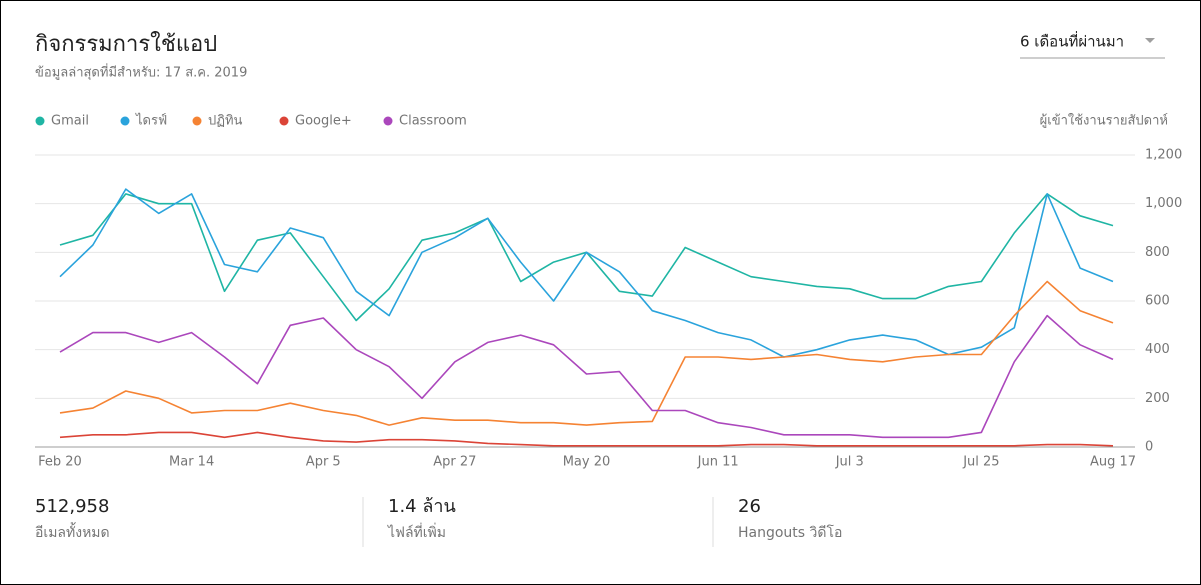 The height and width of the screenshot is (585, 1201). What do you see at coordinates (790, 532) in the screenshot?
I see `stat-label: Hangouts วิดีโอ` at bounding box center [790, 532].